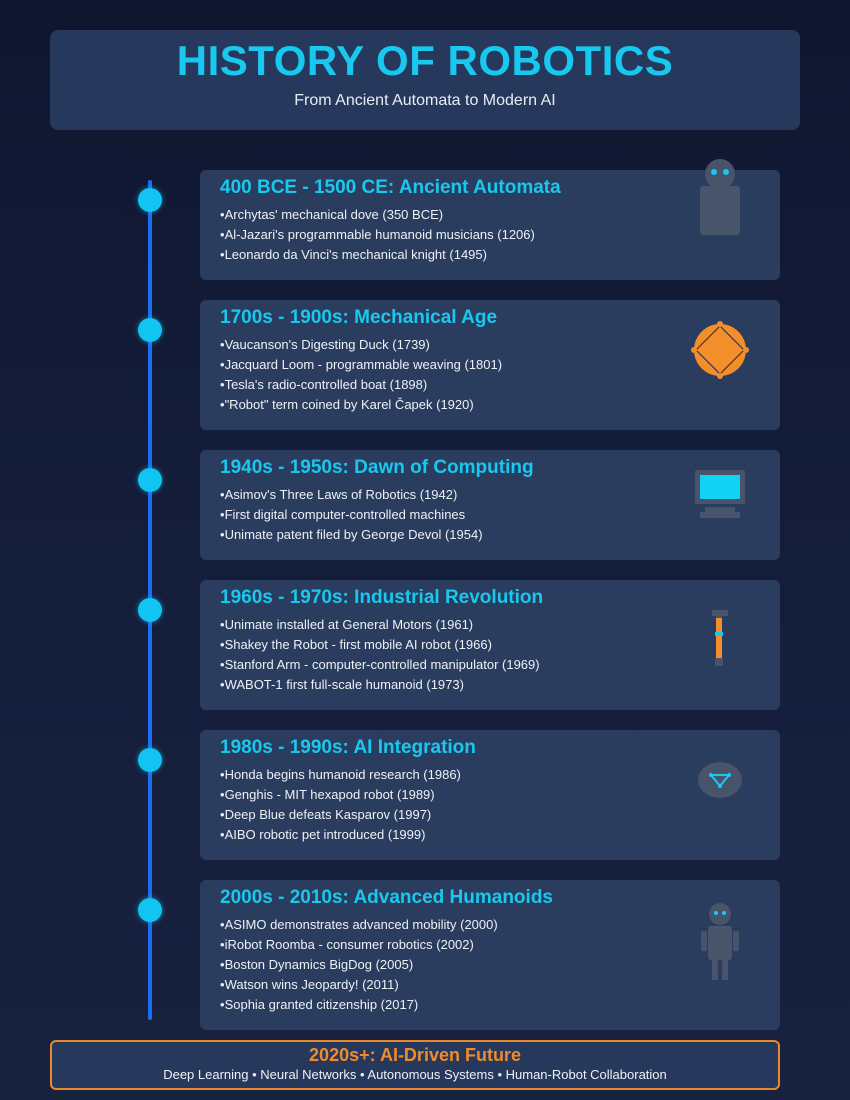 Image resolution: width=850 pixels, height=1100 pixels. I want to click on timeline-dot-industrial, so click(150, 610).